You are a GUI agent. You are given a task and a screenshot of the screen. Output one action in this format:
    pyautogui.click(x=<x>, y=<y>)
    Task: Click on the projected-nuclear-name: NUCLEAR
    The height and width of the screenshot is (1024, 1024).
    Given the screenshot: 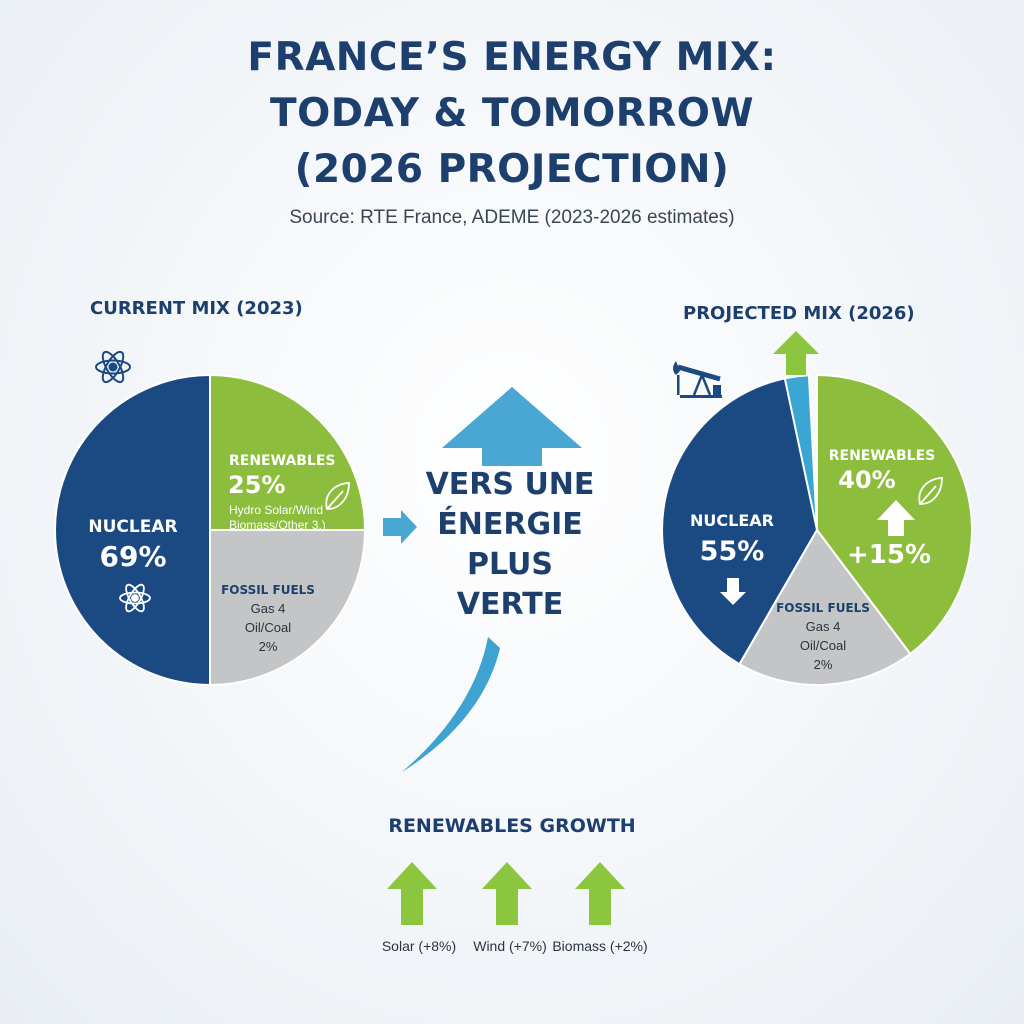 What is the action you would take?
    pyautogui.click(x=732, y=520)
    